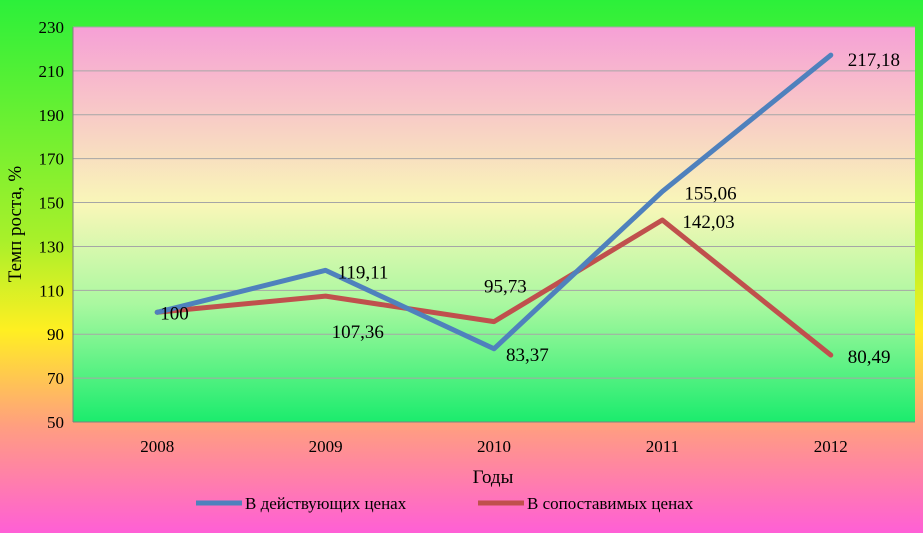 Image resolution: width=923 pixels, height=533 pixels. I want to click on data-label: 80,49, so click(869, 357).